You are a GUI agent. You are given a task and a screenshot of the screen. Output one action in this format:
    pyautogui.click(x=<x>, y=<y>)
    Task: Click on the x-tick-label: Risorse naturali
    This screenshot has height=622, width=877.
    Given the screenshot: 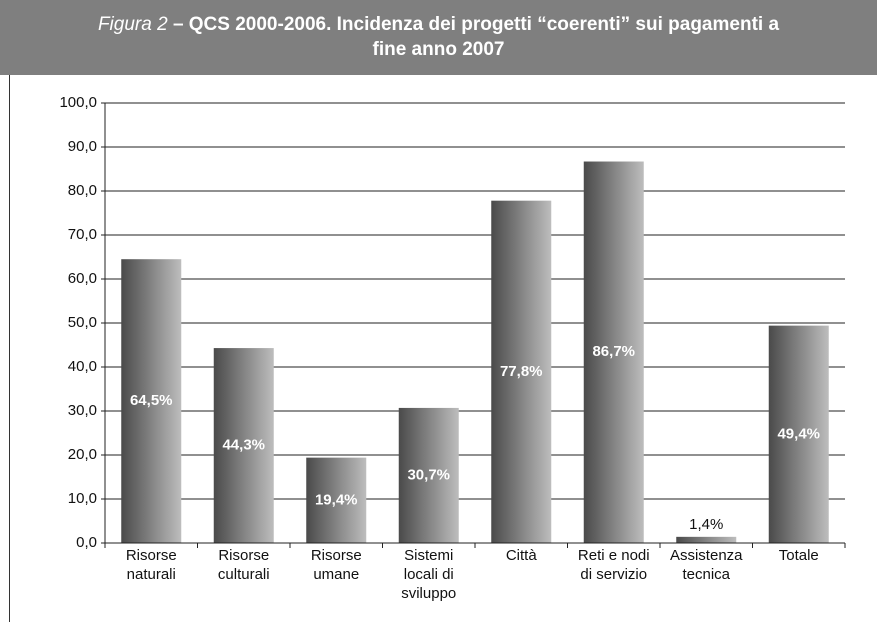 What is the action you would take?
    pyautogui.click(x=151, y=565)
    